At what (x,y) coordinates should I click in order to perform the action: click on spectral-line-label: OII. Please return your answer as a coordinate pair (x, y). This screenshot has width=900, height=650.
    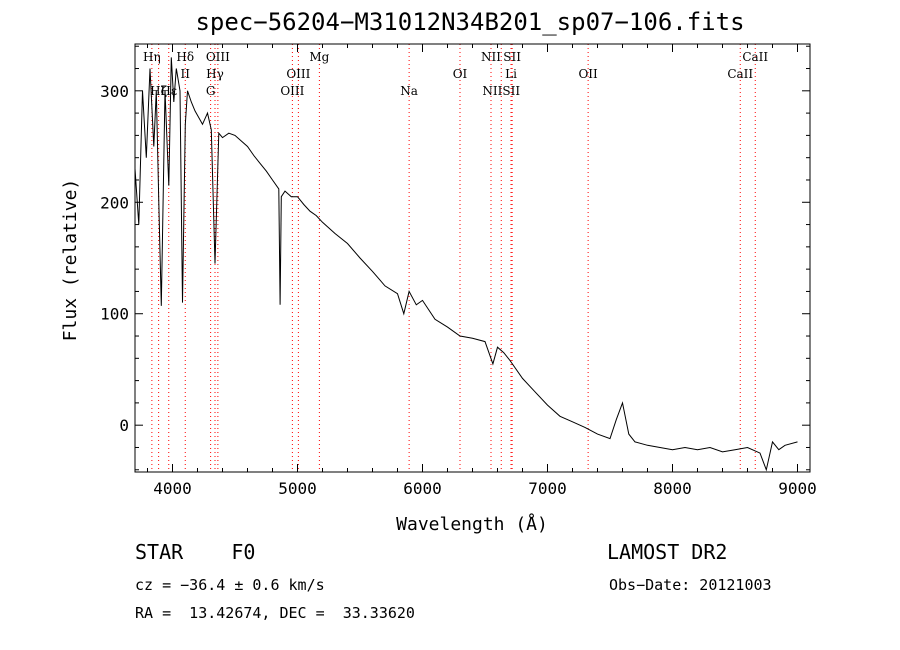
    Looking at the image, I should click on (588, 74).